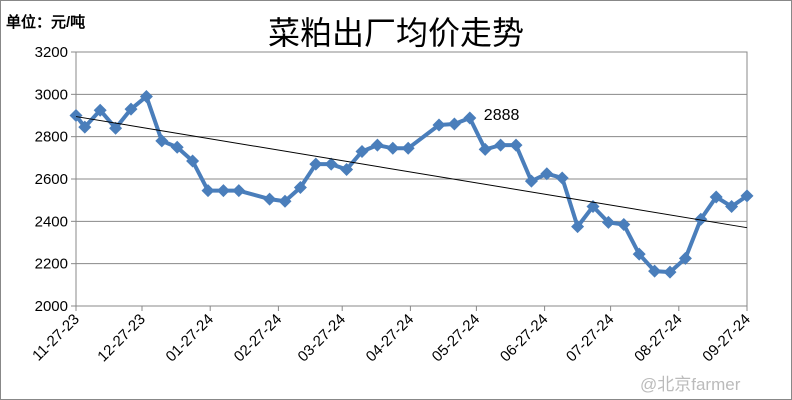 This screenshot has width=792, height=400. I want to click on y-tick-label: 2200, so click(51, 264).